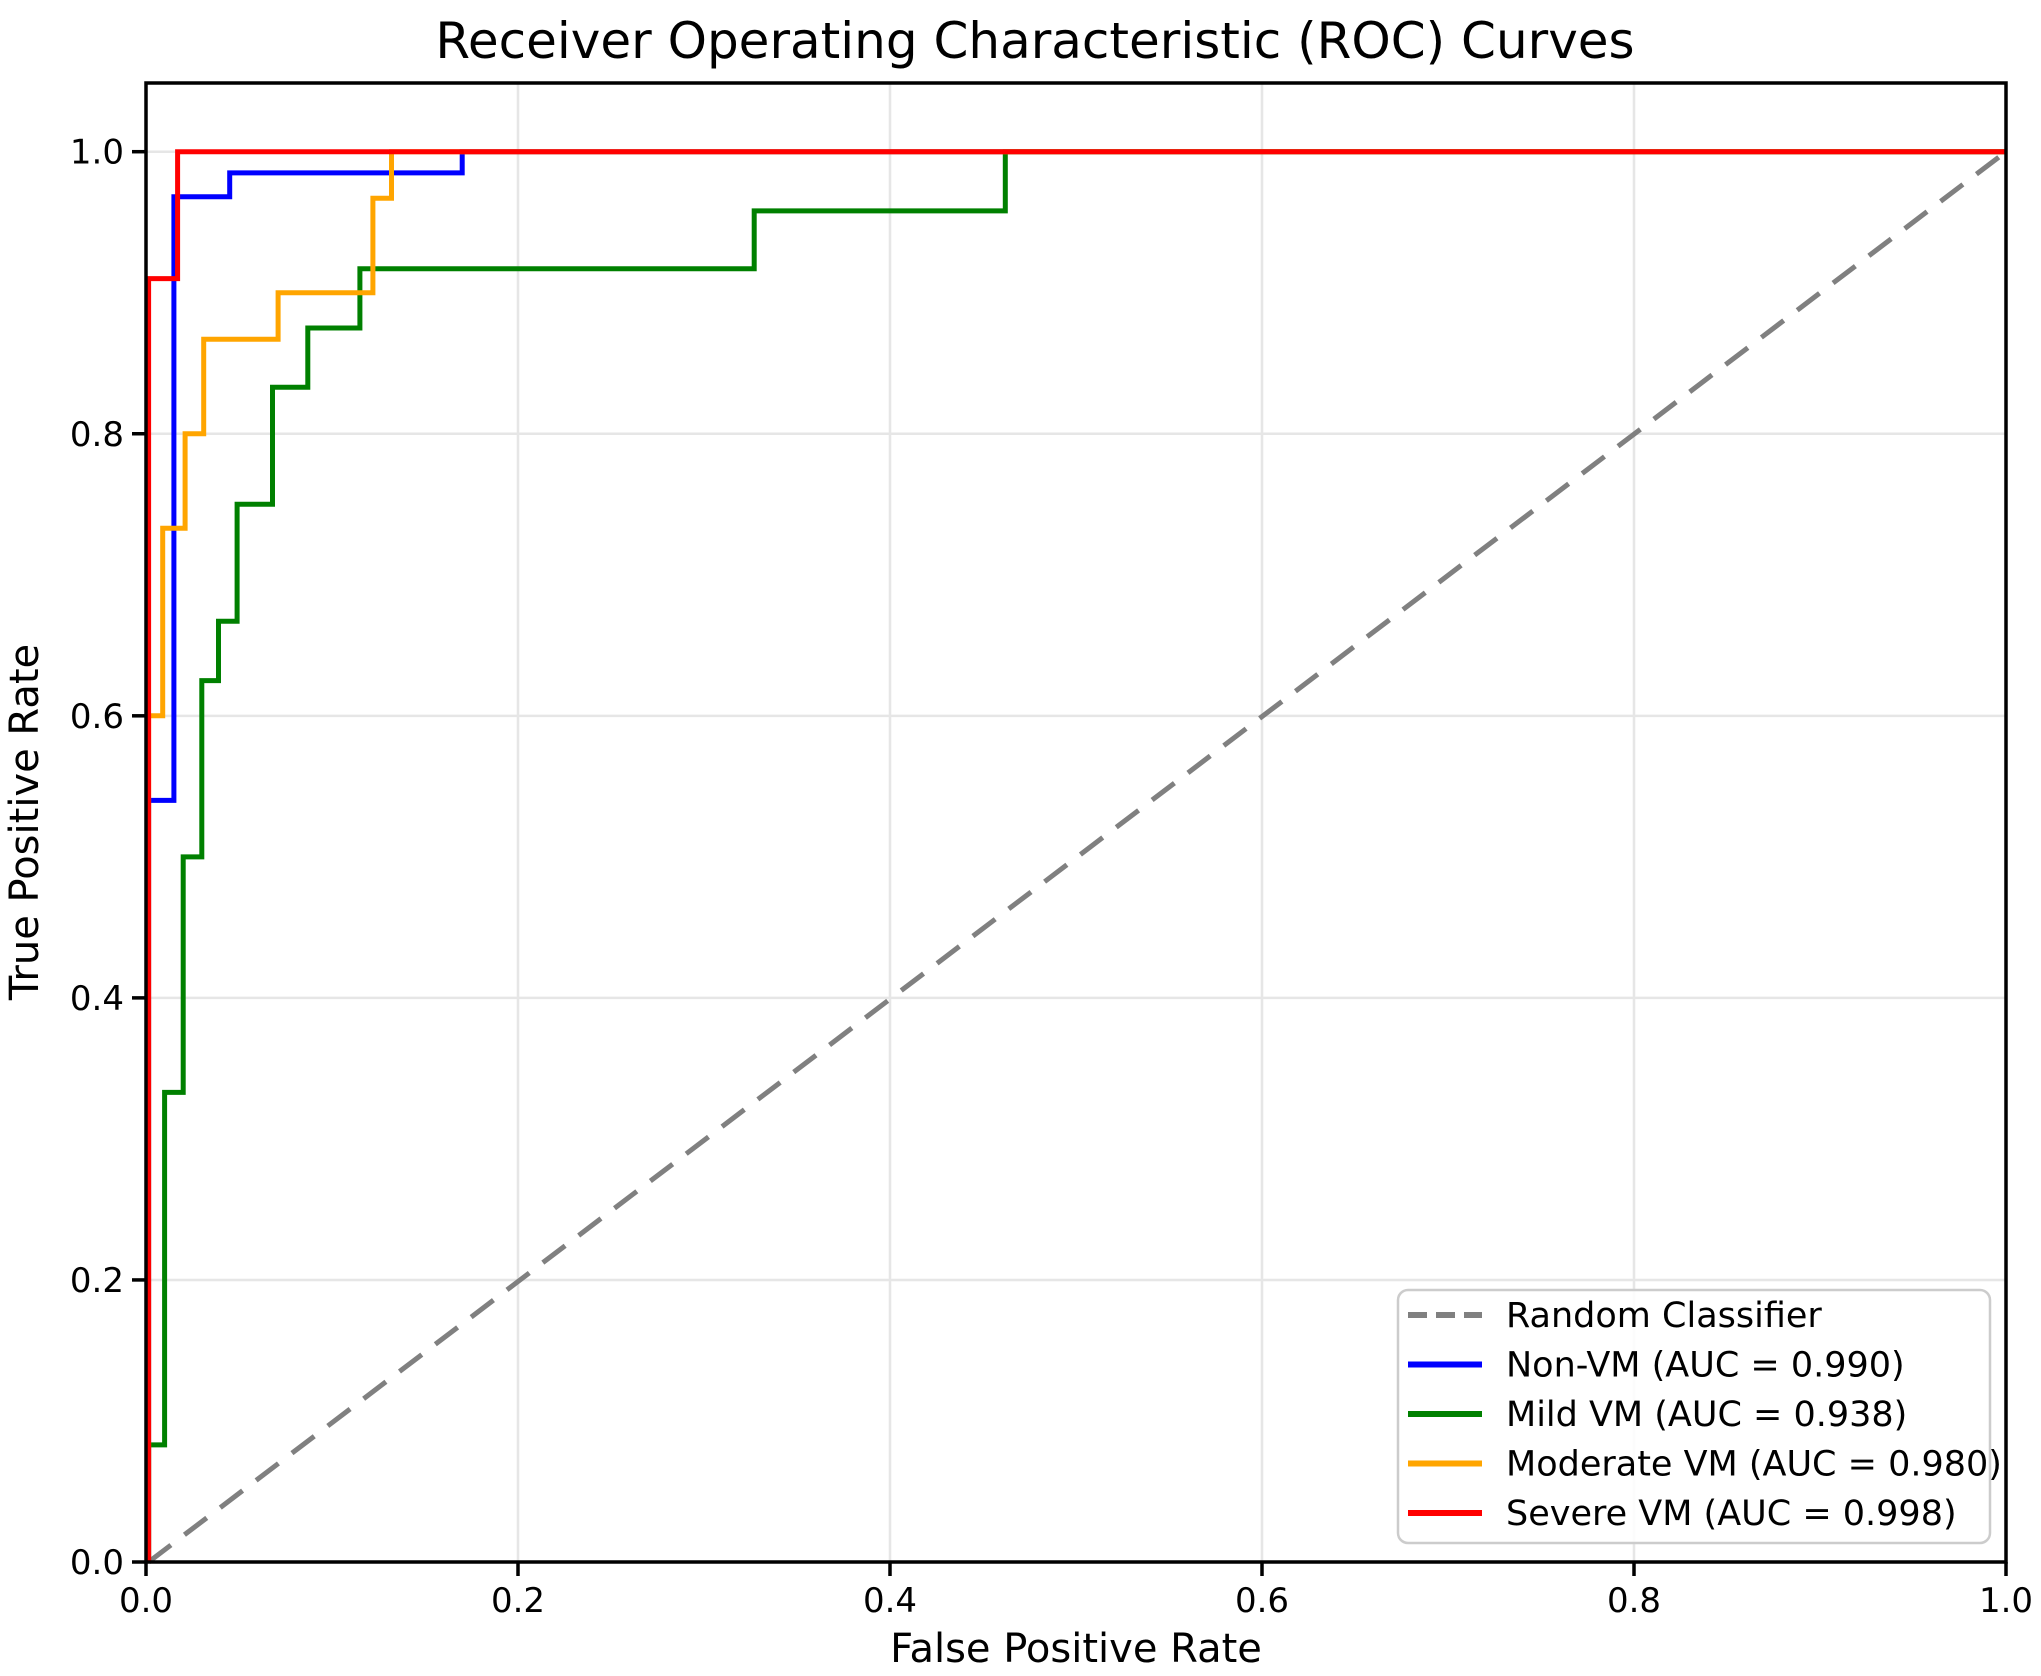  I want to click on legend-label-severe-vm: Severe VM (AUC = 0.998), so click(1731, 1514).